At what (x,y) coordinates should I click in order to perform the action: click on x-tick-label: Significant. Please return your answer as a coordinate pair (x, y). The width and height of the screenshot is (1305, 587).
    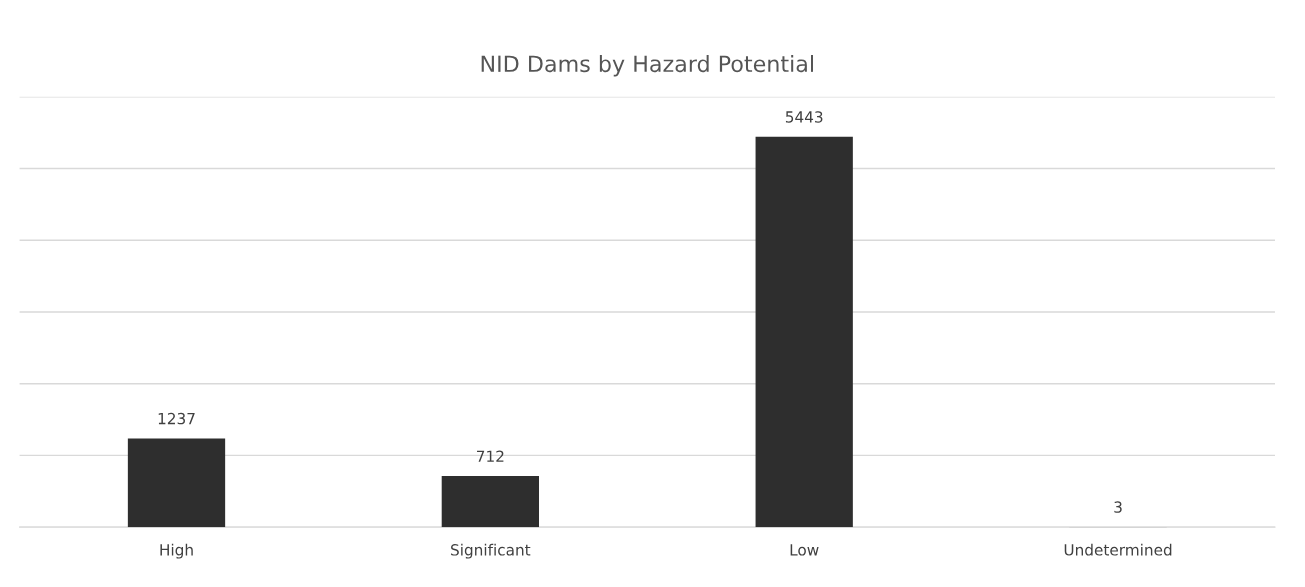
    Looking at the image, I should click on (491, 551).